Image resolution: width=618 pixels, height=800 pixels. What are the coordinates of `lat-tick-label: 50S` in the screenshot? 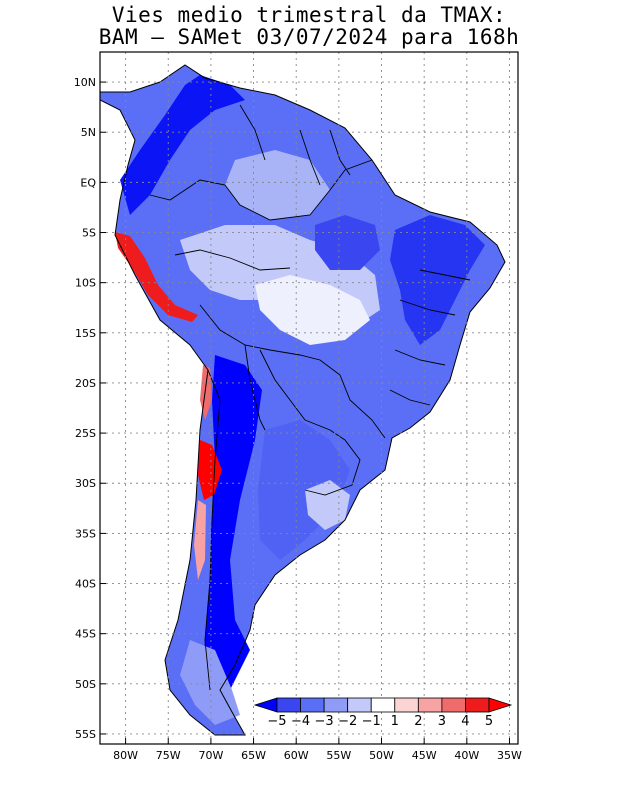 It's located at (85, 684).